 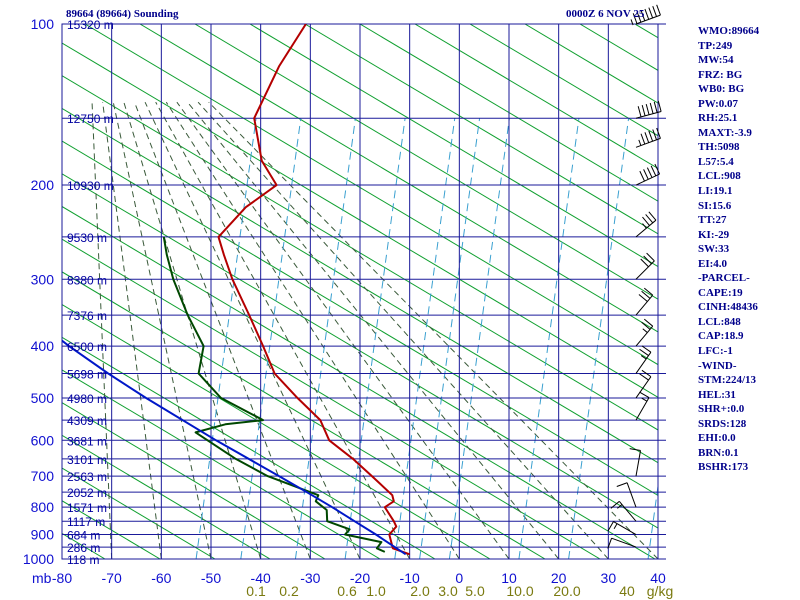 I want to click on chart-title: 89664 (89664) Sounding, so click(x=122, y=14).